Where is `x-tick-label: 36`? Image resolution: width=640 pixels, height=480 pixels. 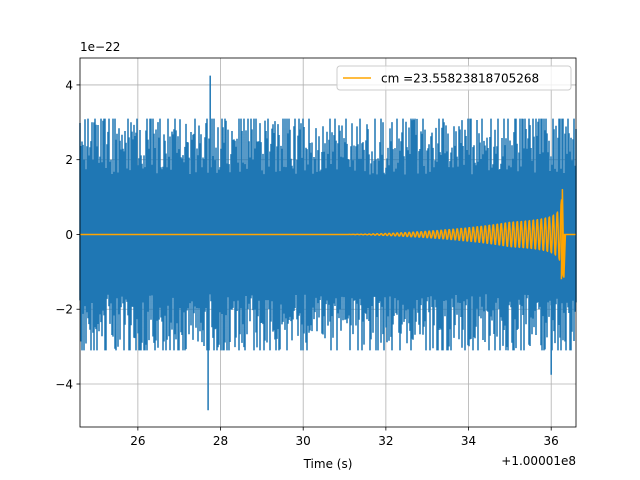 x-tick-label: 36 is located at coordinates (551, 441).